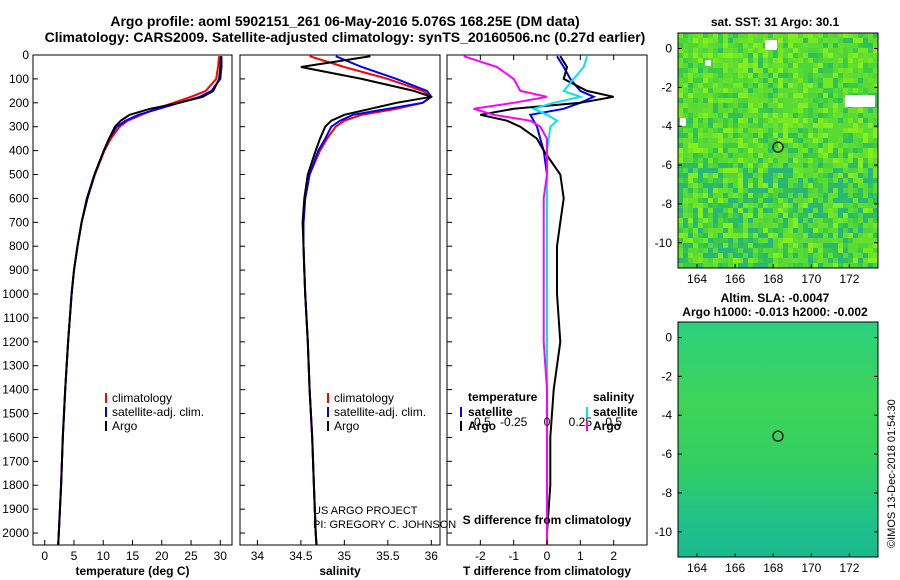 Image resolution: width=900 pixels, height=580 pixels. Describe the element at coordinates (345, 556) in the screenshot. I see `salinity-xtick-label: 35` at that location.